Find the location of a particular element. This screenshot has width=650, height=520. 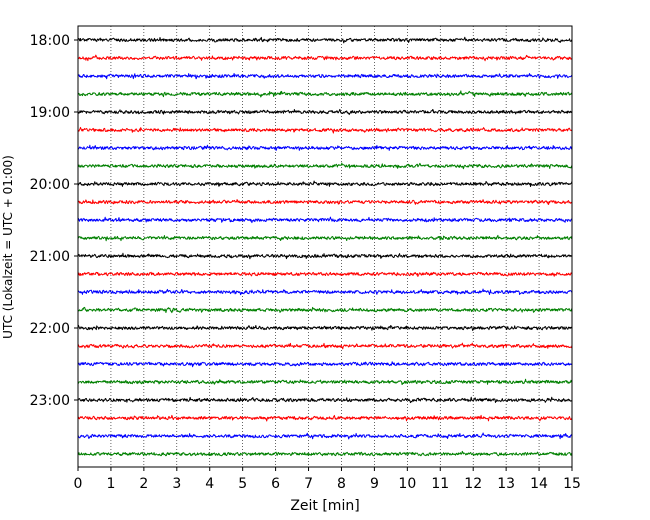

x-tick-label: 2 is located at coordinates (143, 484).